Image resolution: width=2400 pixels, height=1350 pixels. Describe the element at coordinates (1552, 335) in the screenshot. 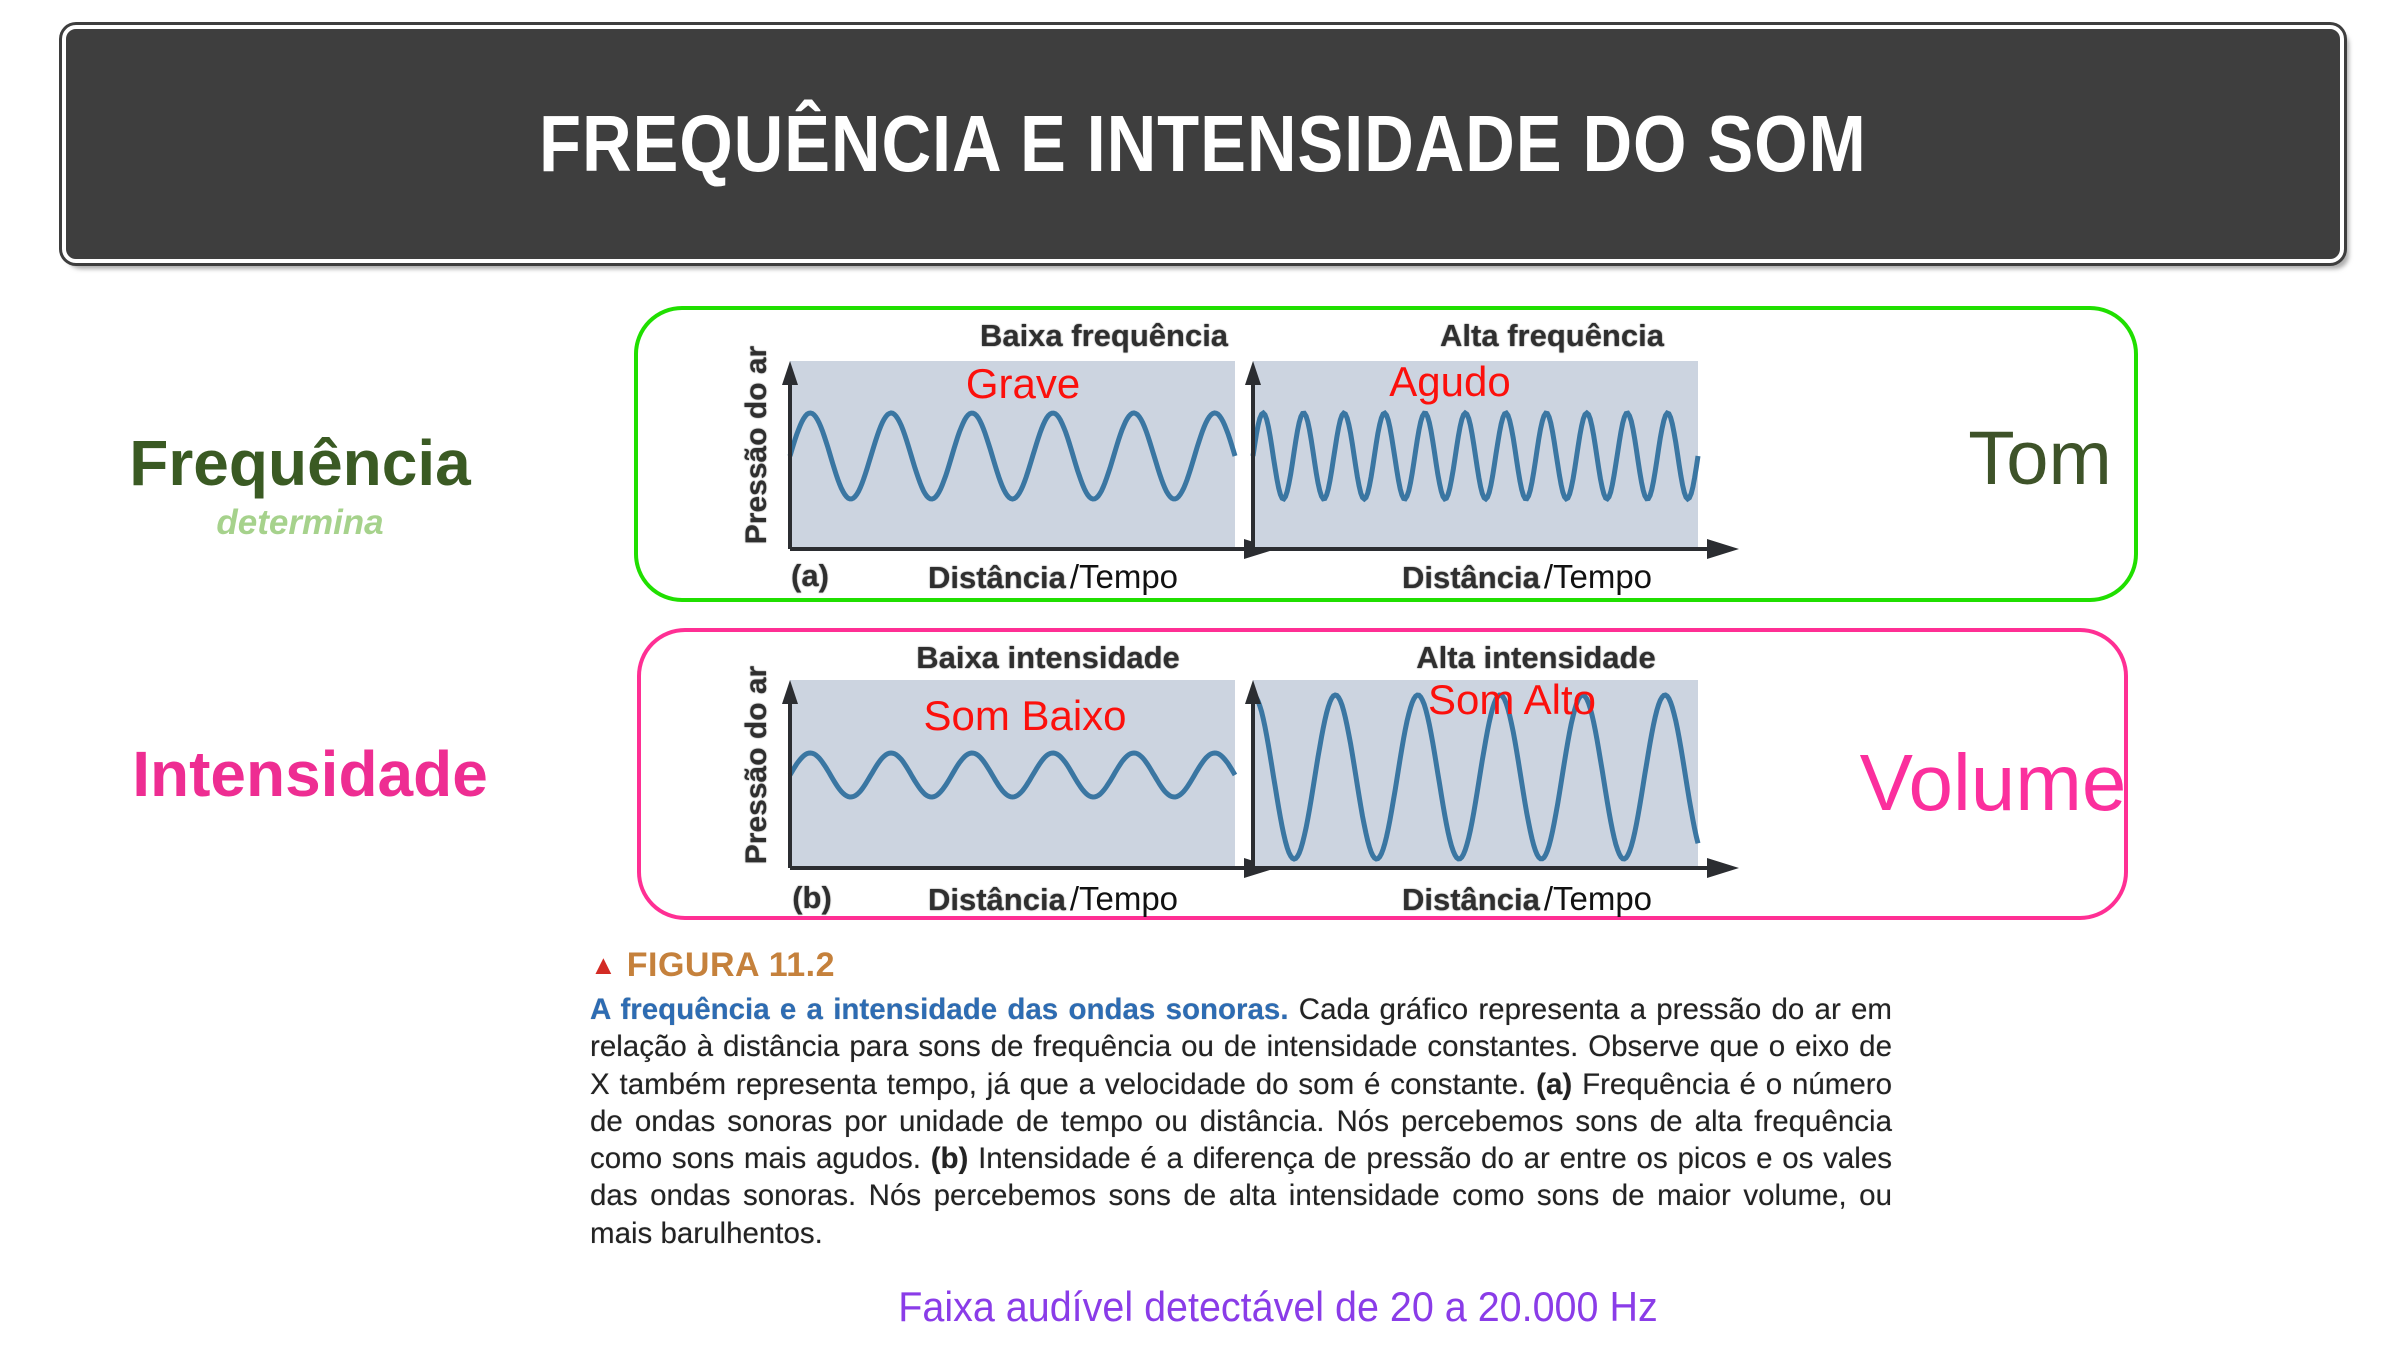

I see `plot-title-alta-frequencia: Alta frequência` at that location.